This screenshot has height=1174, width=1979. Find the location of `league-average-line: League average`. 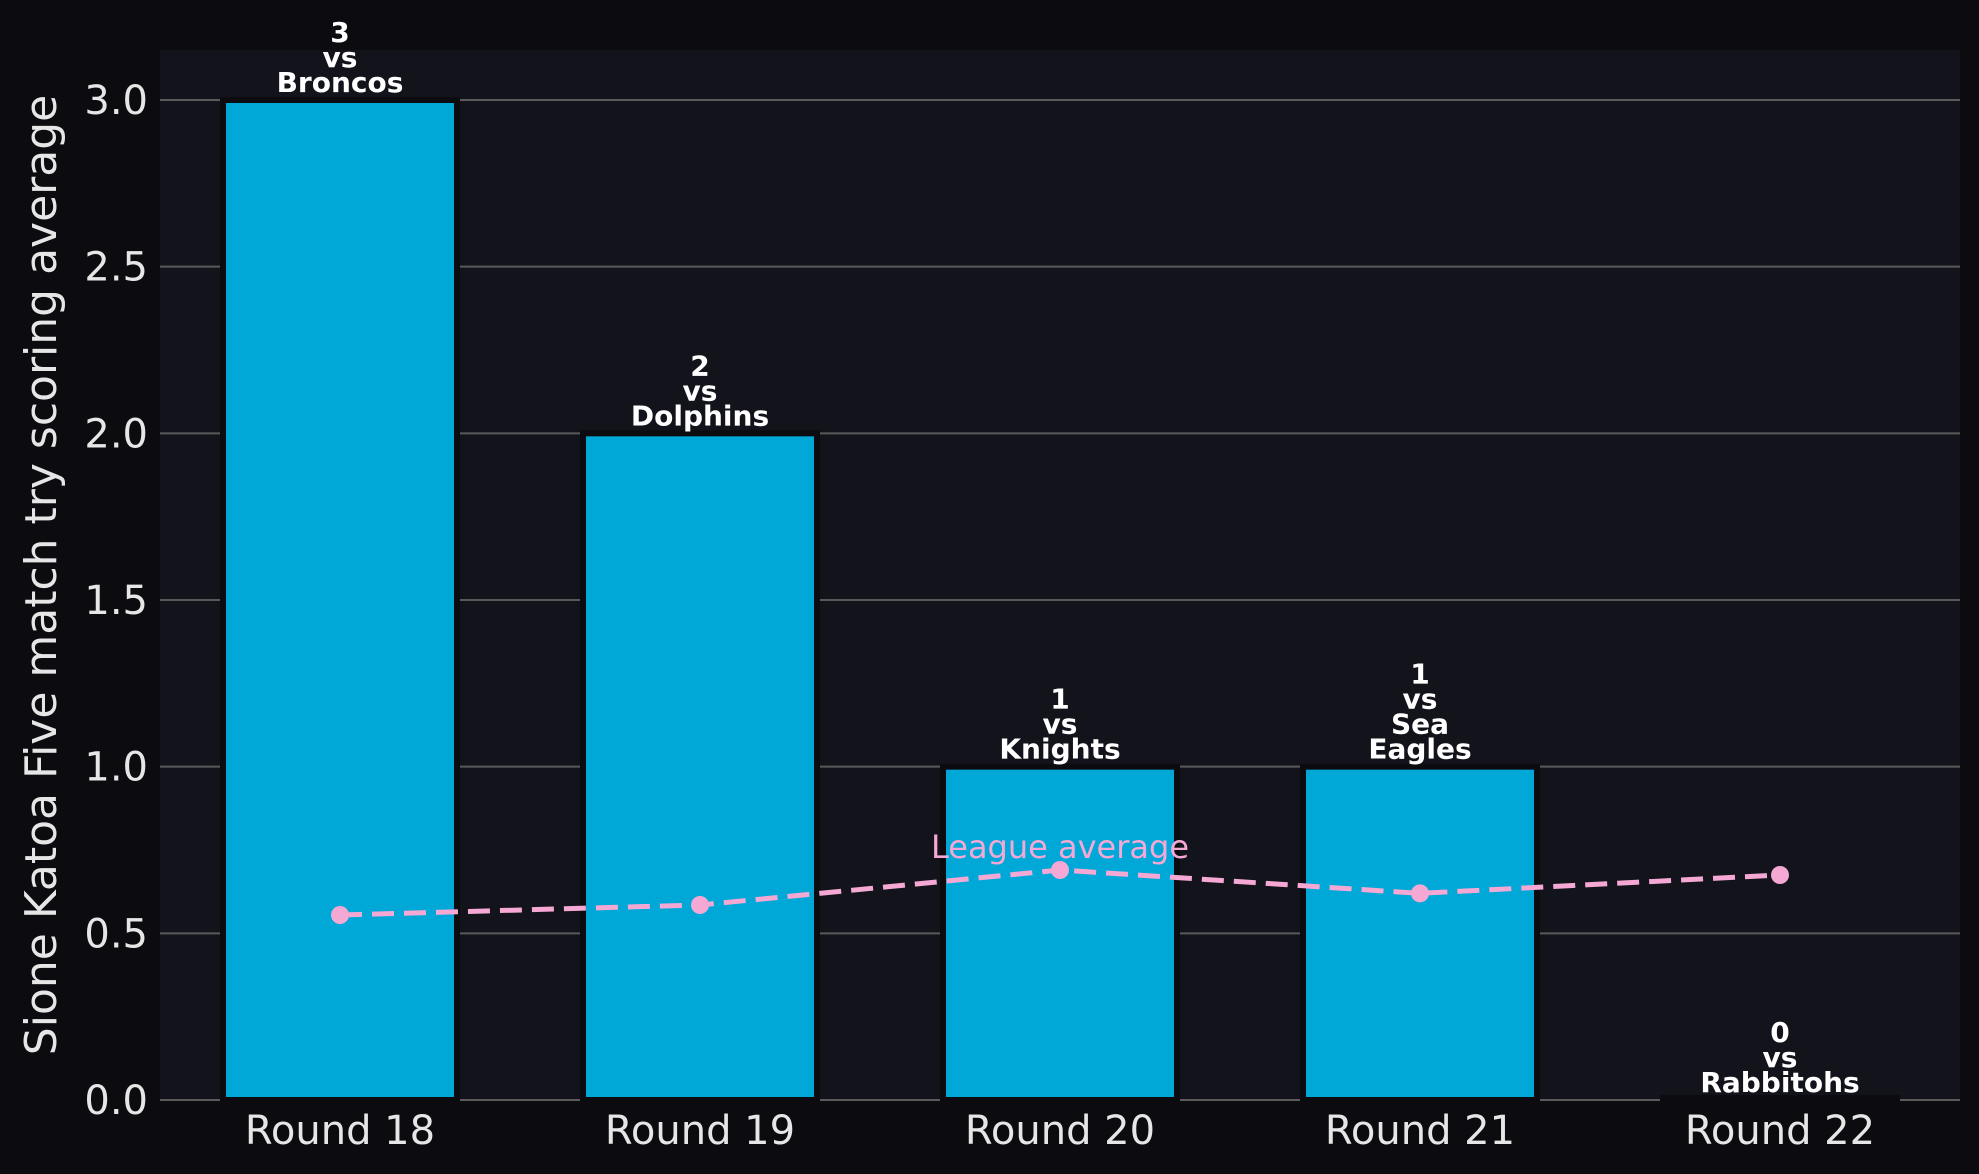

league-average-line: League average is located at coordinates (1060, 876).